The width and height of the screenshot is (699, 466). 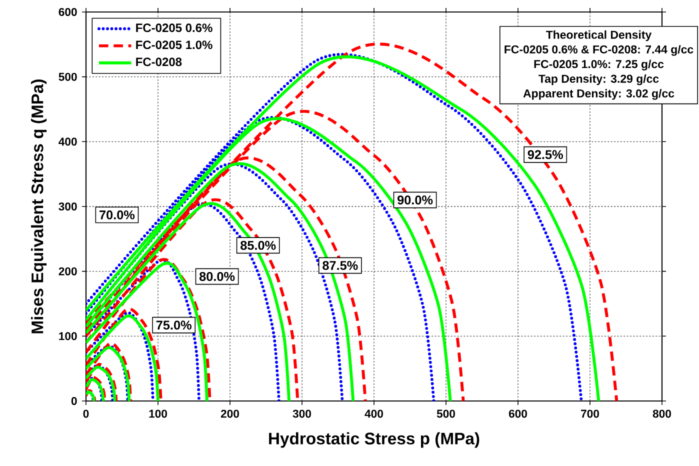 What do you see at coordinates (217, 276) in the screenshot?
I see `annotation: 80.0%` at bounding box center [217, 276].